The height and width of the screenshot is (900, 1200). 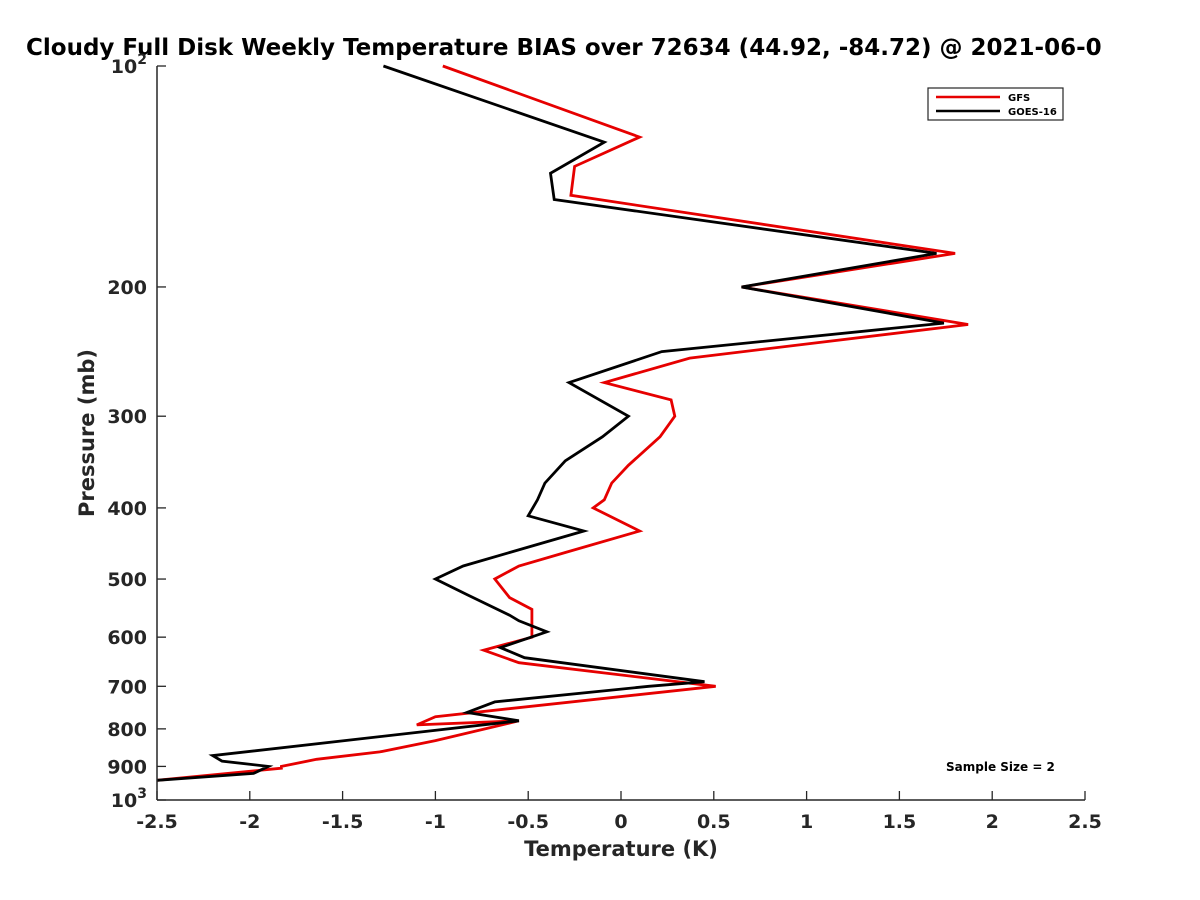 I want to click on legend-box, so click(x=995, y=104).